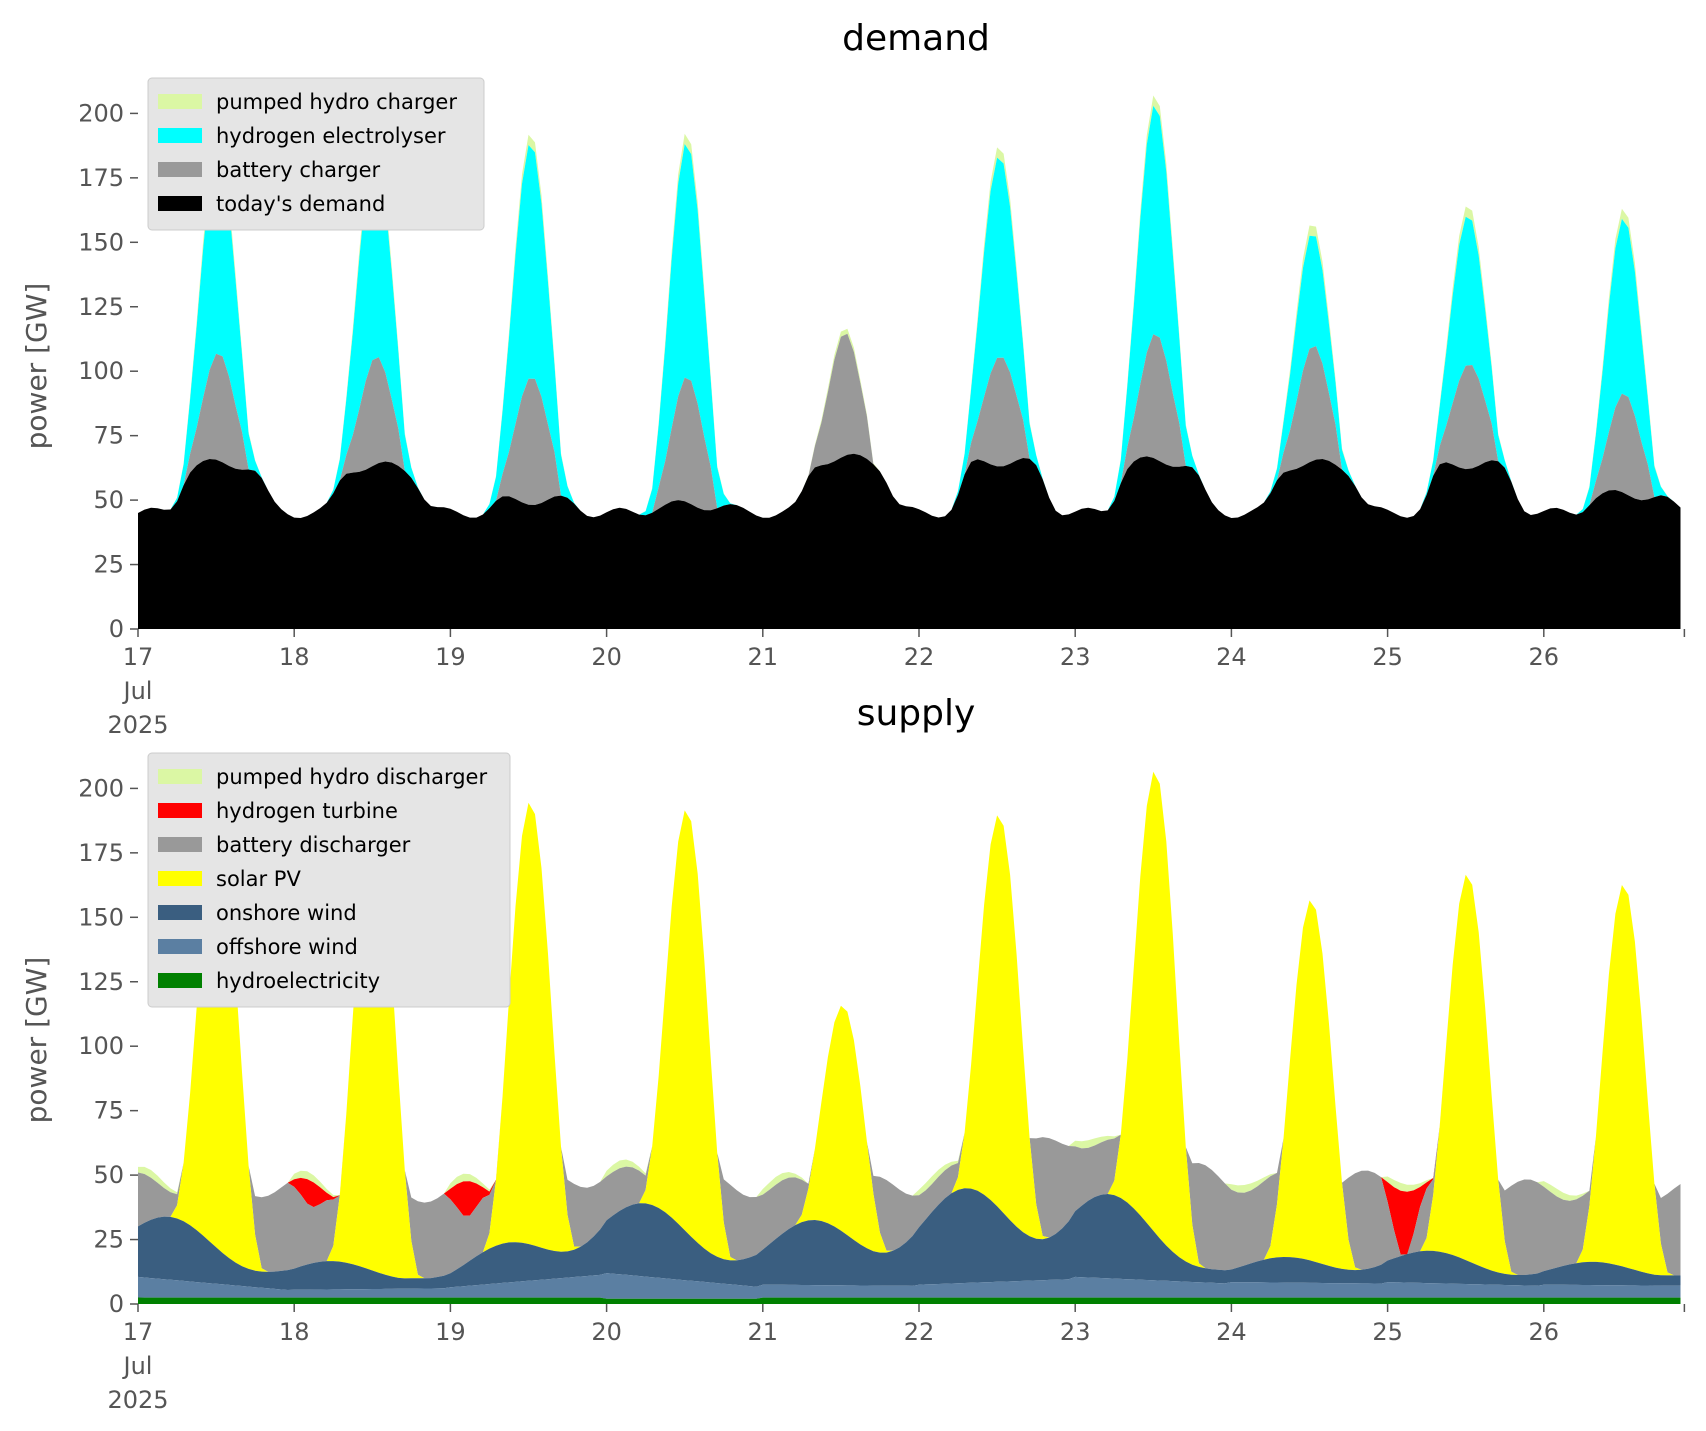 The image size is (1706, 1431). I want to click on legend-label: pumped hydro discharger, so click(351, 777).